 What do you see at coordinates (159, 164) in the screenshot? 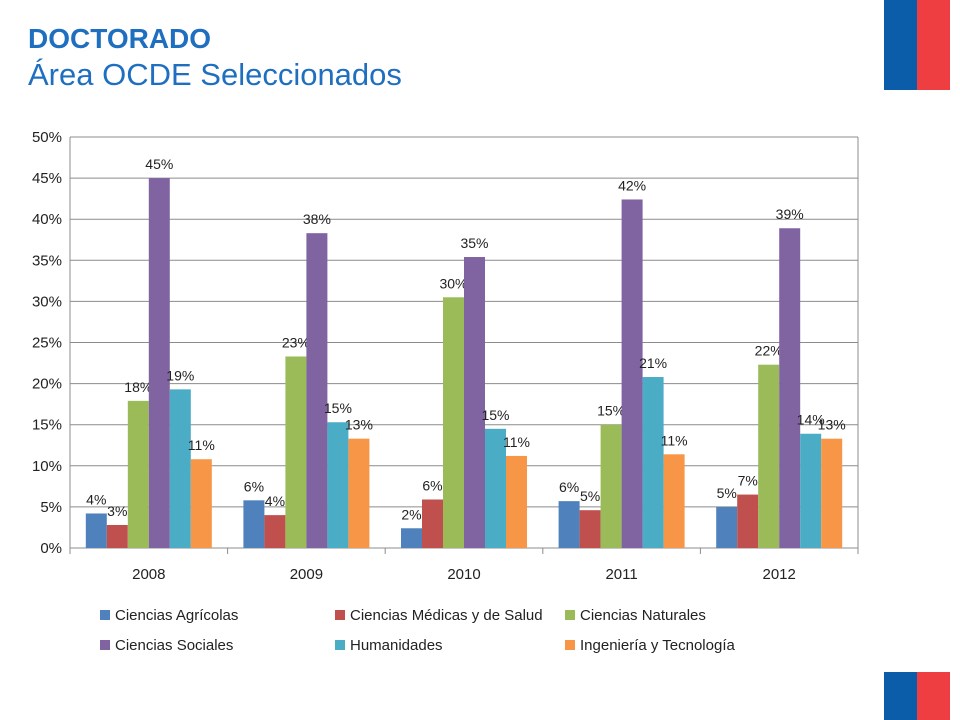
I see `data-label: 45%` at bounding box center [159, 164].